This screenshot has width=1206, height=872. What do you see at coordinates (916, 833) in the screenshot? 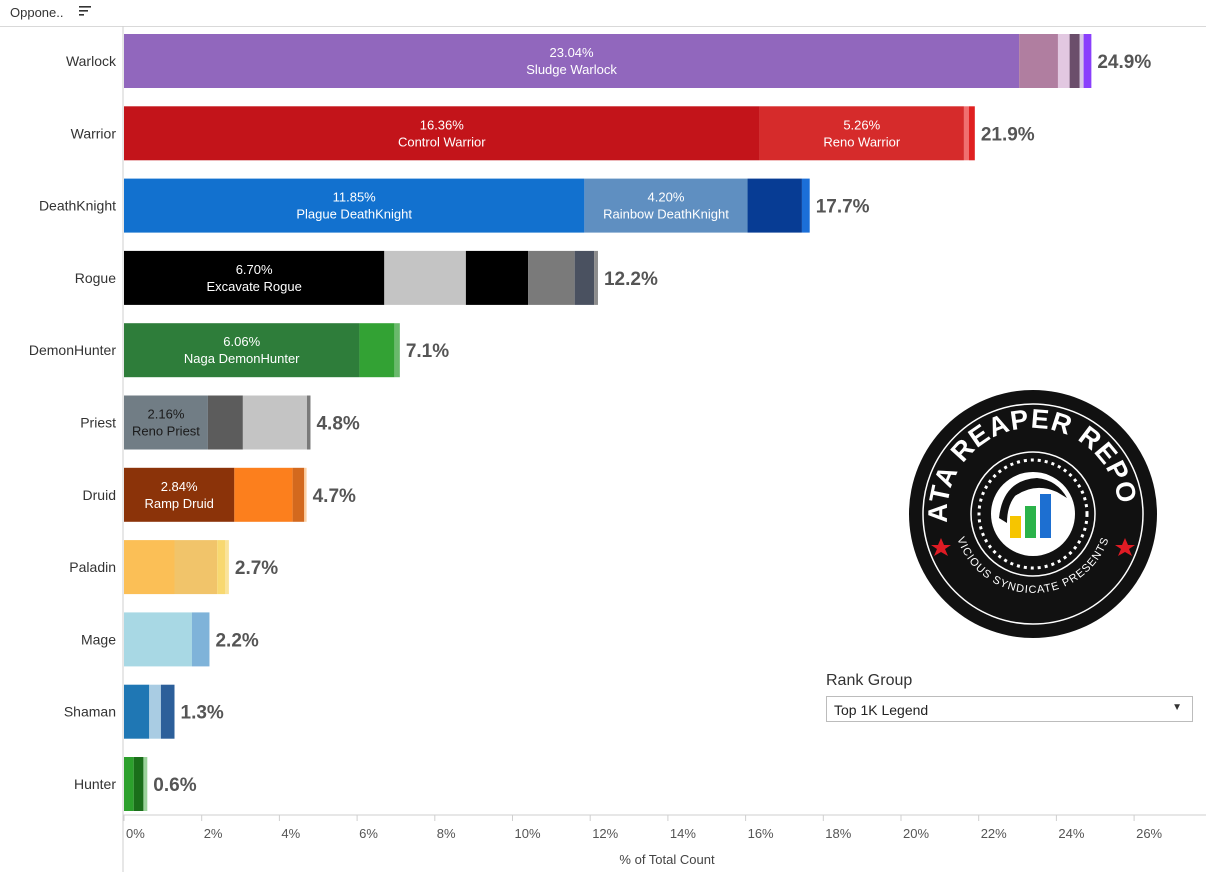
I see `x-tick-label: 20%` at bounding box center [916, 833].